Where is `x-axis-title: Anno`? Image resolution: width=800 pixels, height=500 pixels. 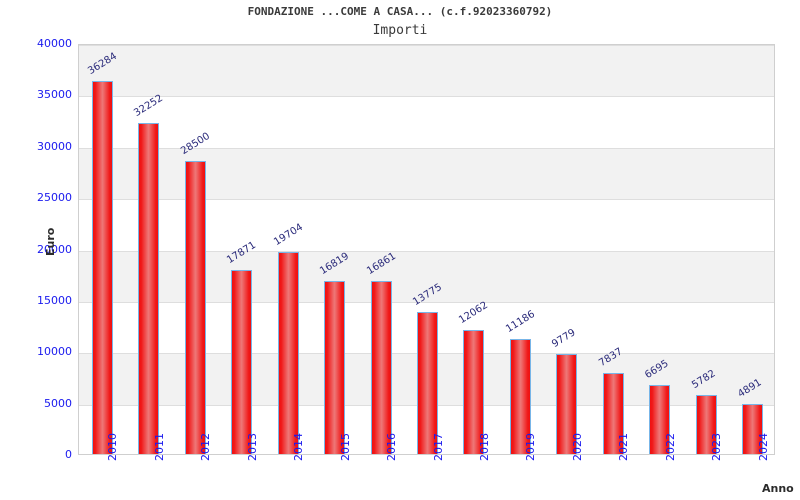 x-axis-title: Anno is located at coordinates (778, 488).